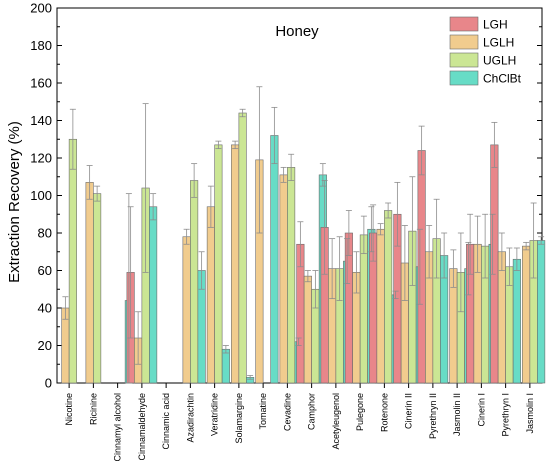  Describe the element at coordinates (464, 42) in the screenshot. I see `legend-swatch-lglh` at that location.